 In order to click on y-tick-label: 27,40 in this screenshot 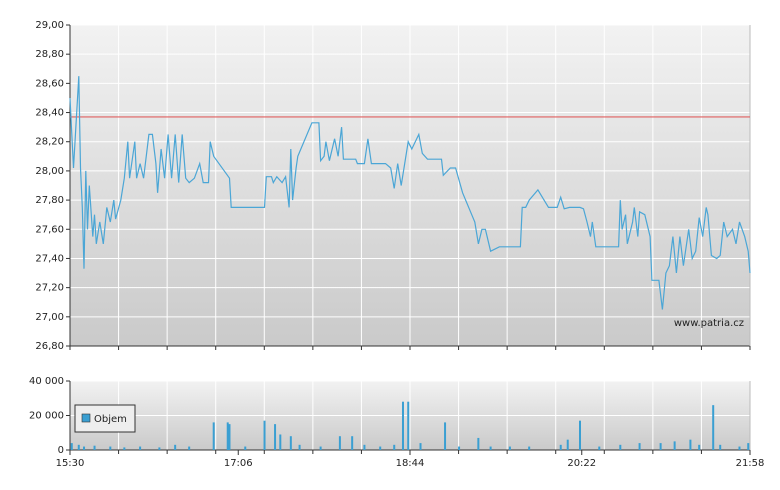, I will do `click(49, 258)`.